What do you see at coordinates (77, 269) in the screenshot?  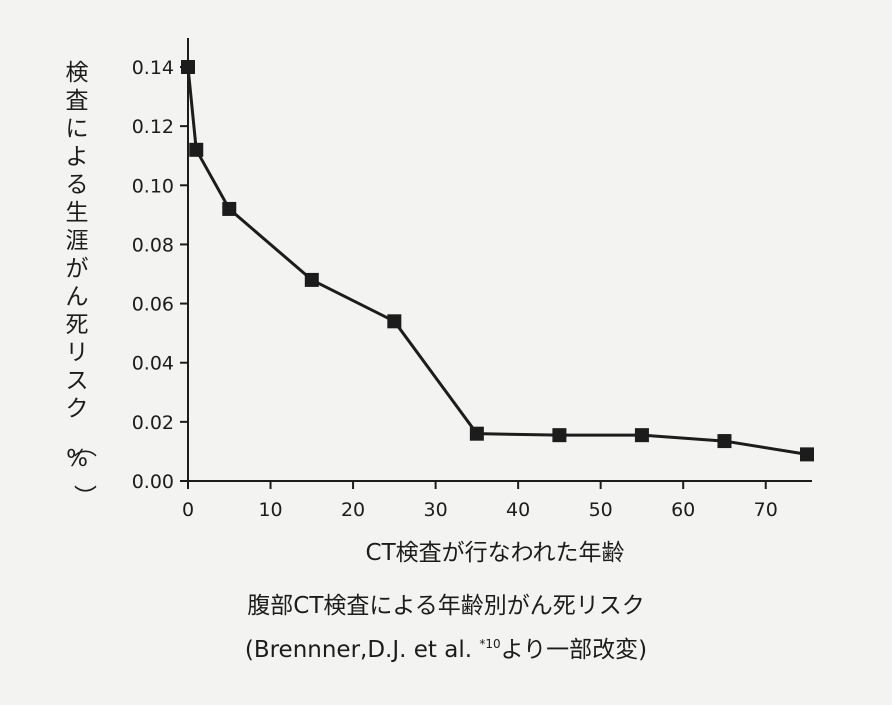 I see `y-axis-title-char: が` at bounding box center [77, 269].